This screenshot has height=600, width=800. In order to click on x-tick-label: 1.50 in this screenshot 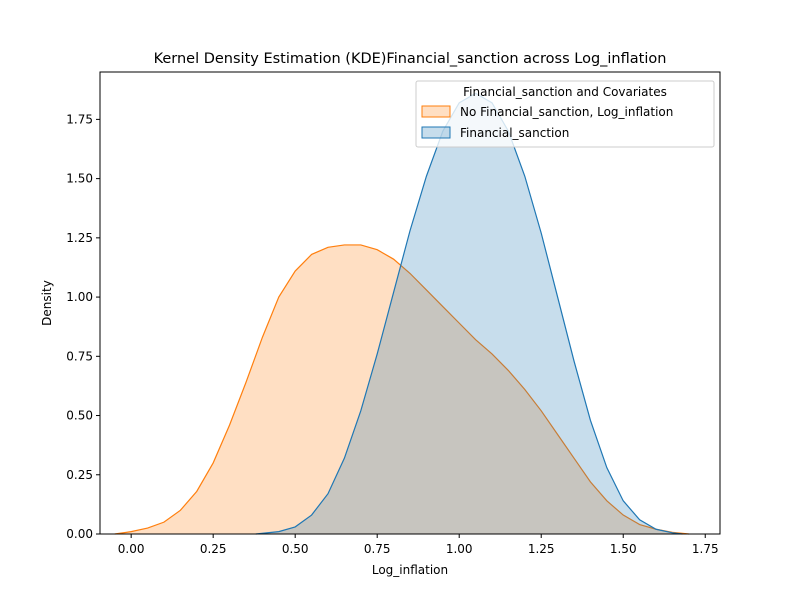, I will do `click(623, 549)`.